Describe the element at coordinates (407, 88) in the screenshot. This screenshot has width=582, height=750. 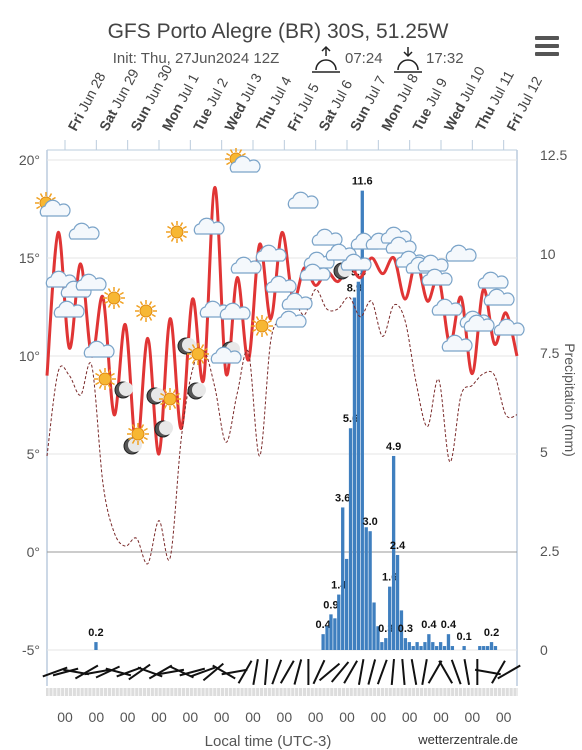
I see `day-date: Jul 8` at that location.